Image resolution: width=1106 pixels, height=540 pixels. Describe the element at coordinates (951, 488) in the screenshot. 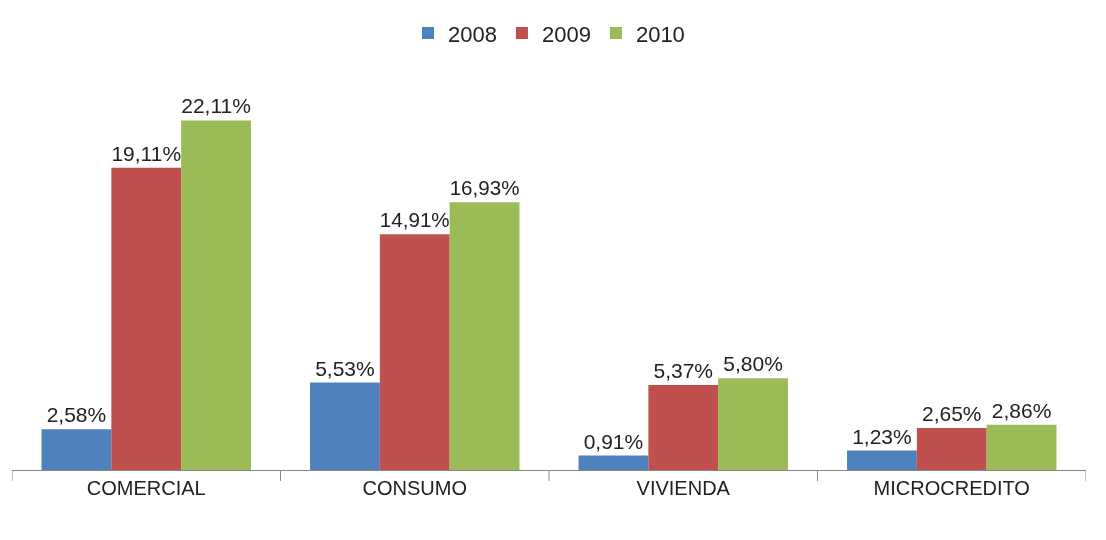

I see `x-tick-label: MICROCREDITO` at that location.